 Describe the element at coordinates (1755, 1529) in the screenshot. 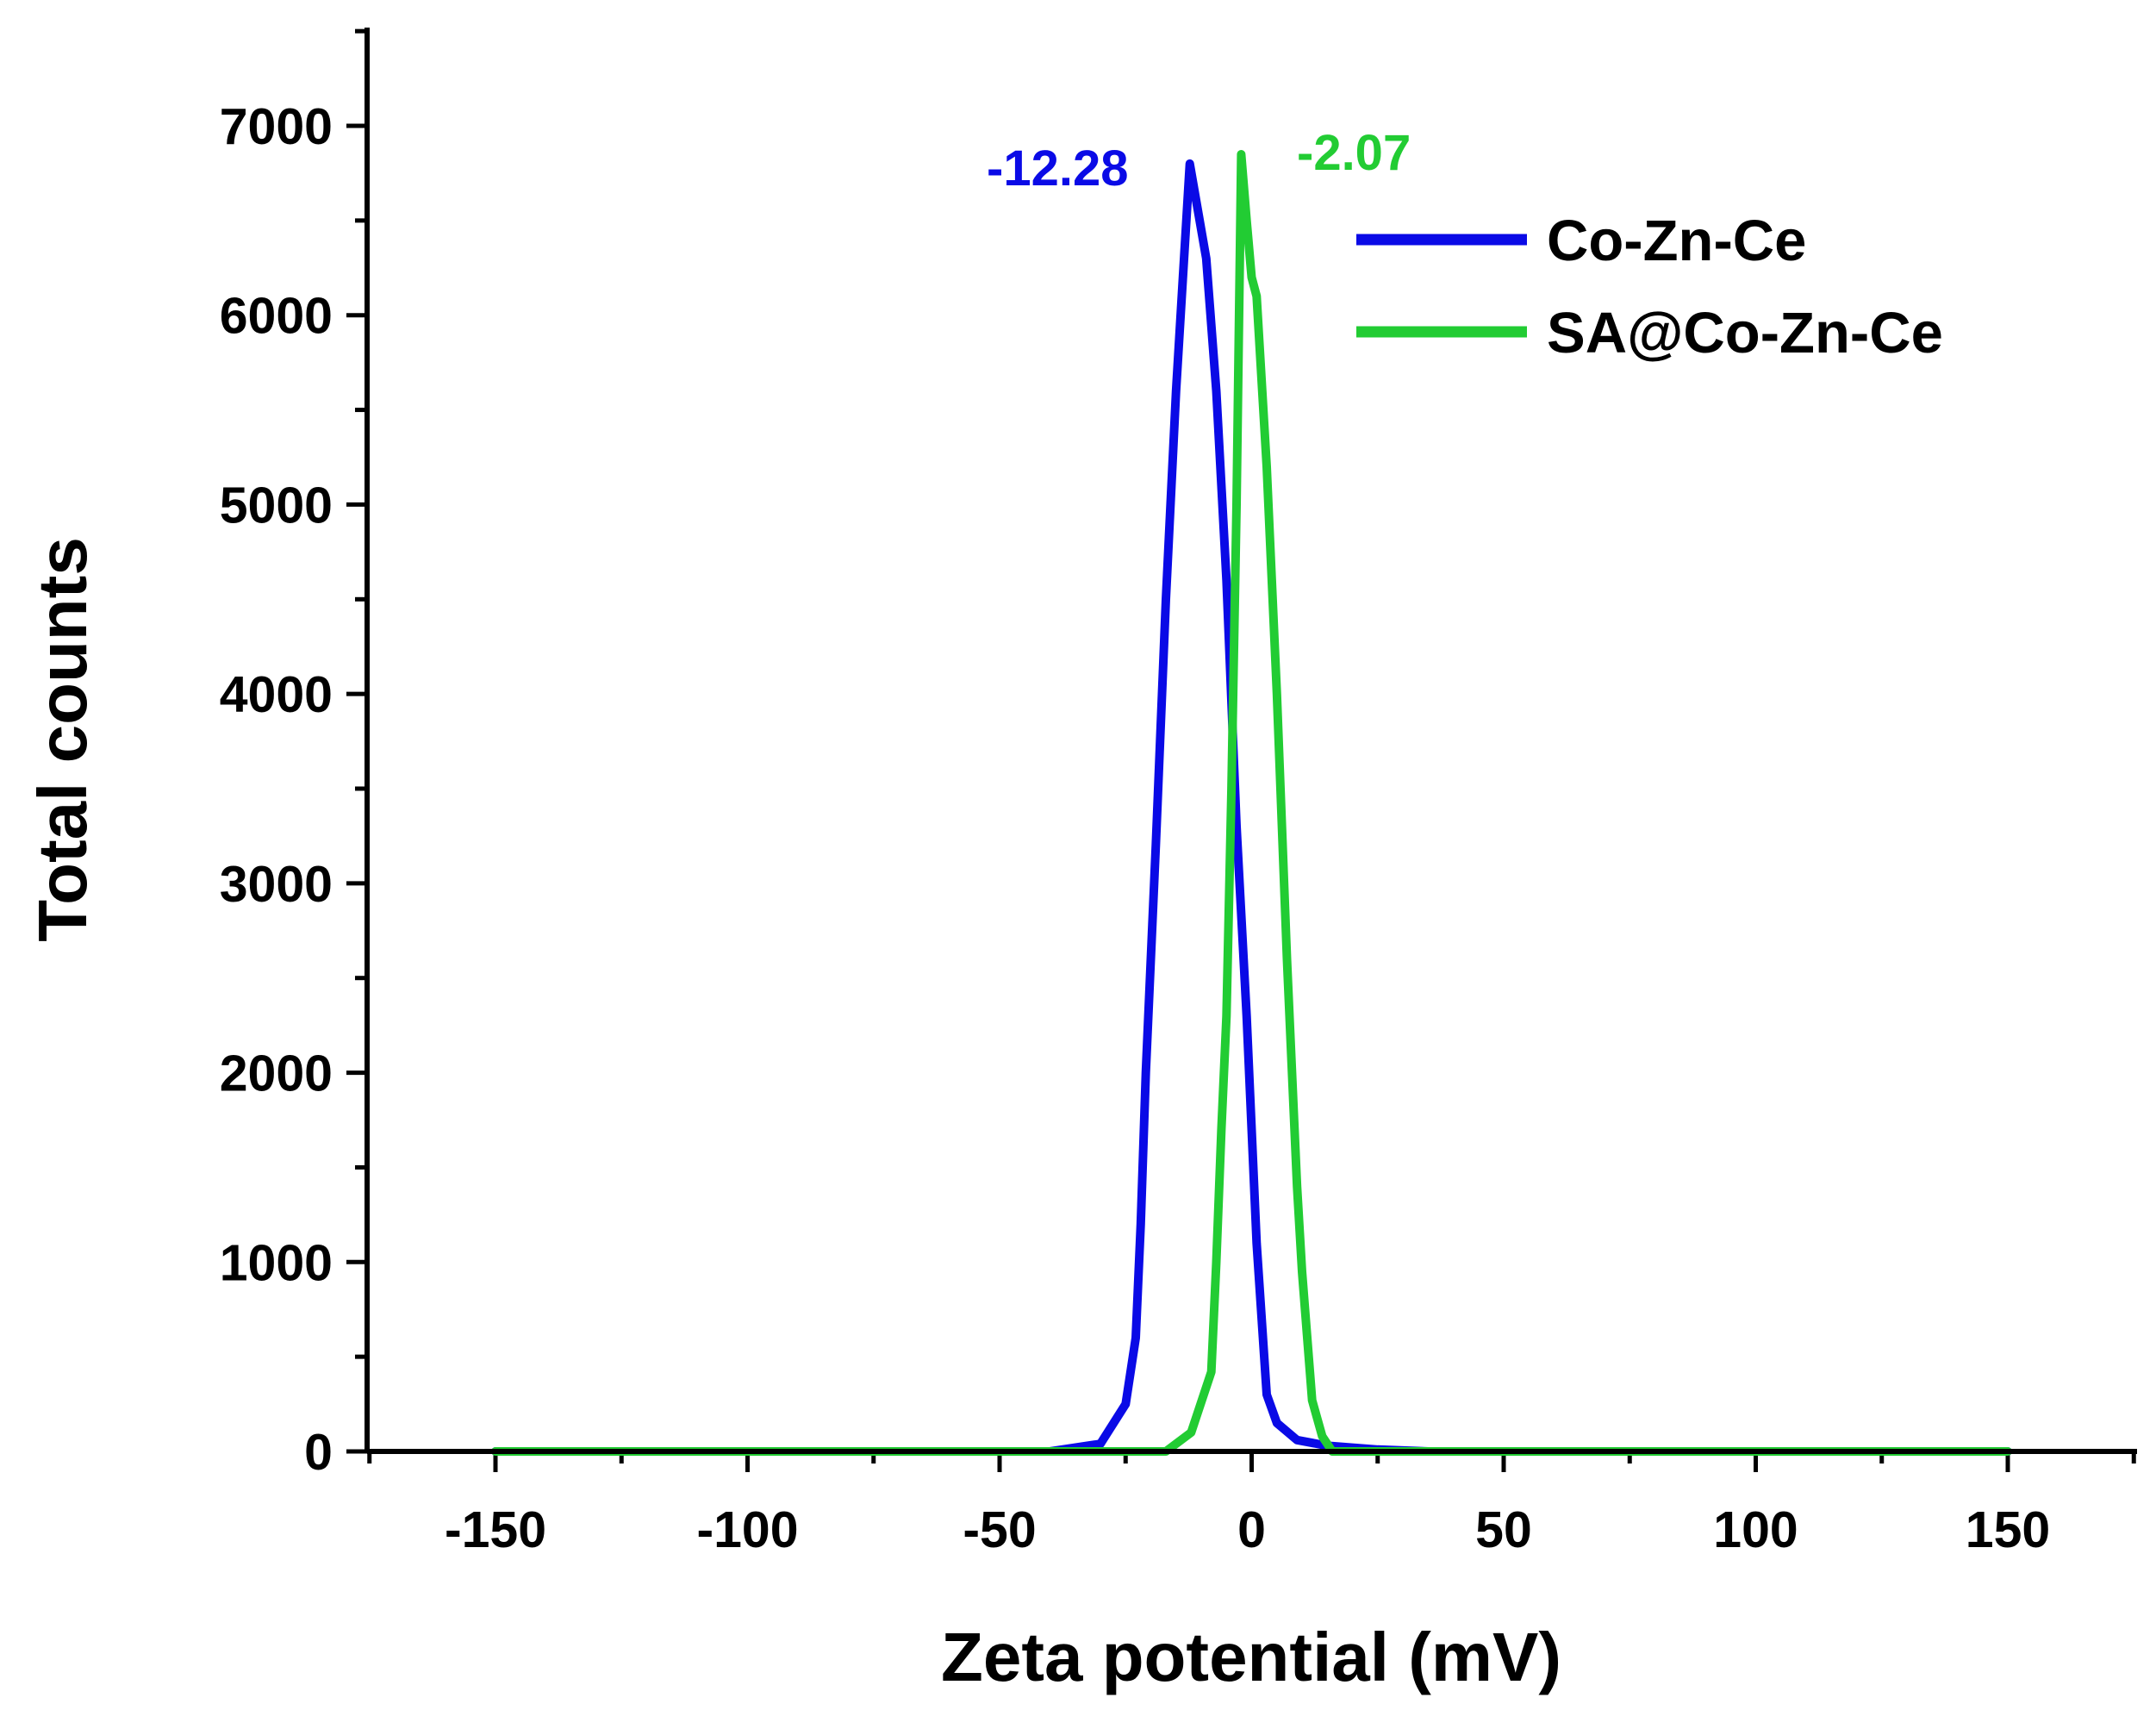

I see `x-tick-label: 100` at that location.